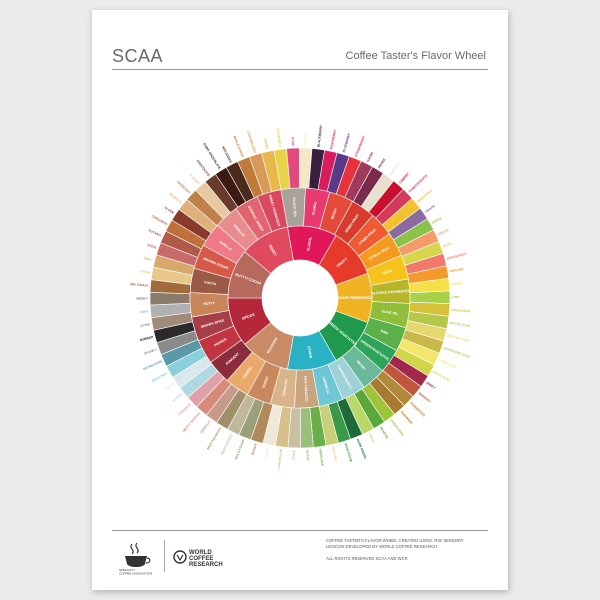 This screenshot has width=600, height=600. Describe the element at coordinates (431, 386) in the screenshot. I see `outer-label-winey: WINEY` at that location.